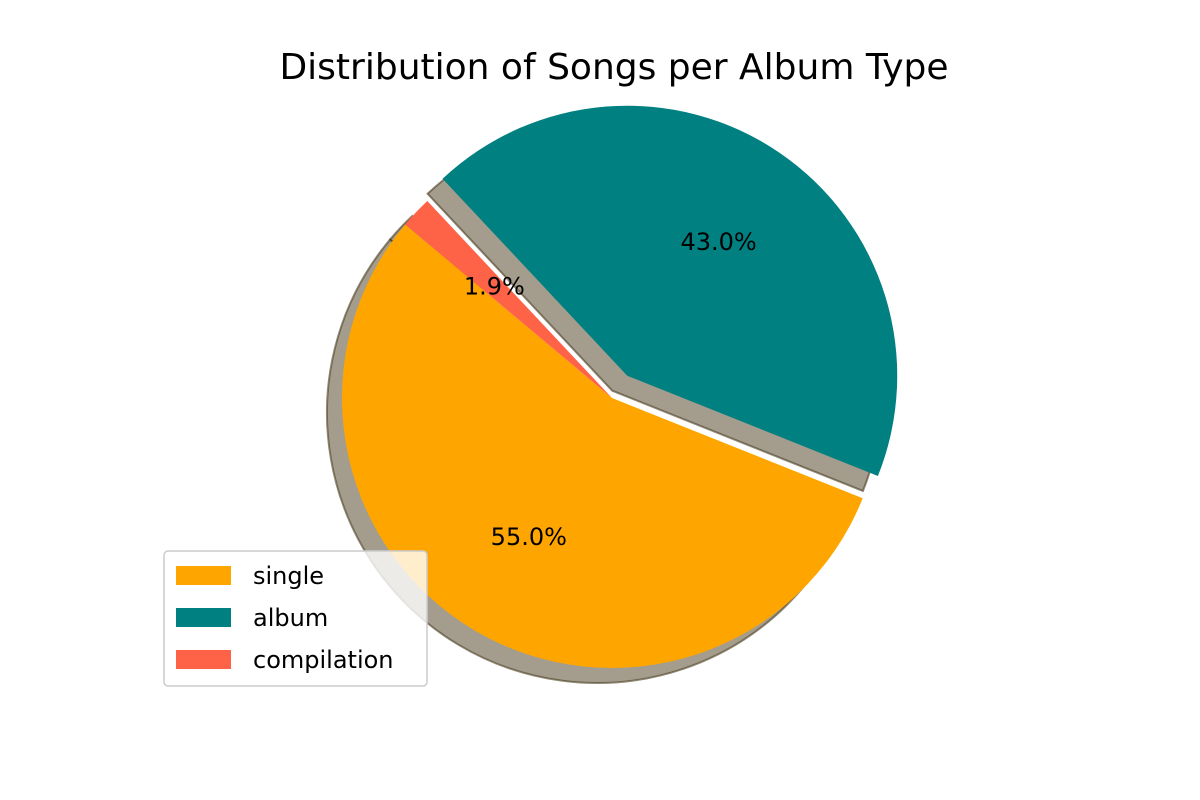  Describe the element at coordinates (718, 242) in the screenshot. I see `percent-label-album: 43.0%` at that location.